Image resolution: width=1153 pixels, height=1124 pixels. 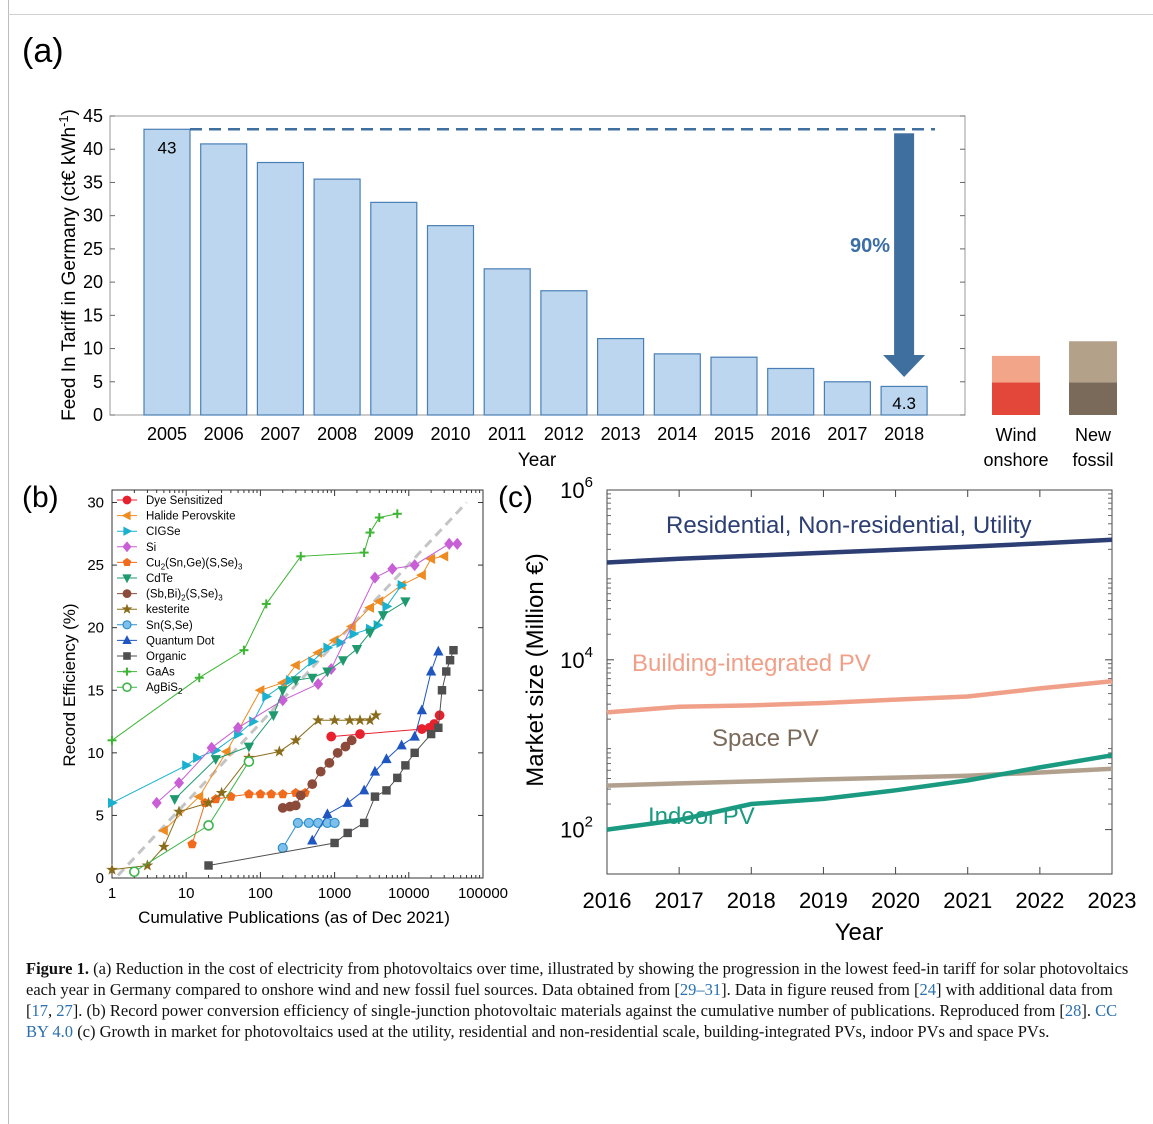 I want to click on caption-text-6: ]., so click(x=1088, y=1010).